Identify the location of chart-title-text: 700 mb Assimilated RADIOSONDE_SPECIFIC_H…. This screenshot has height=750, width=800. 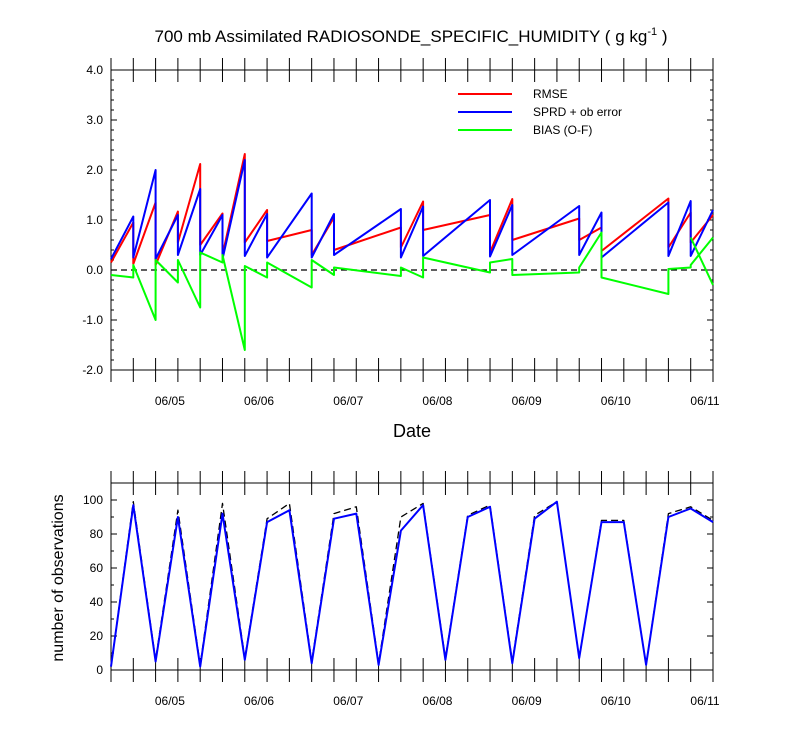
(401, 36).